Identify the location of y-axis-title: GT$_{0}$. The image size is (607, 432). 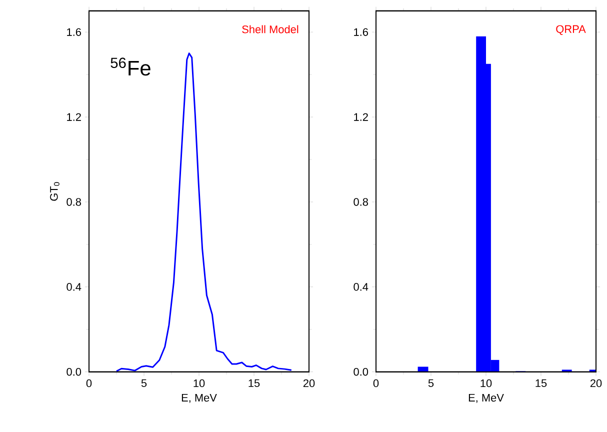
(55, 191).